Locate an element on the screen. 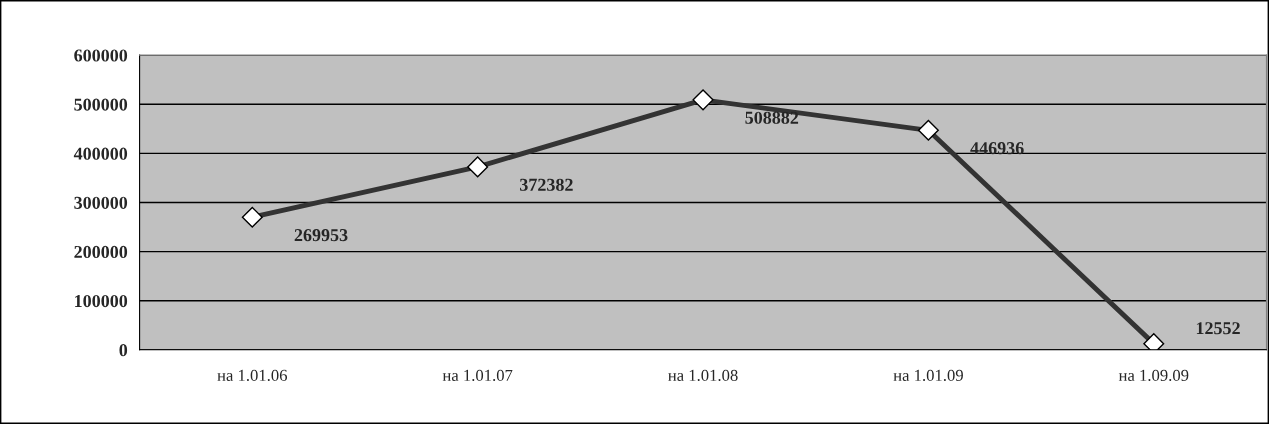 The height and width of the screenshot is (424, 1269). y-tick-label: 100000 is located at coordinates (101, 301).